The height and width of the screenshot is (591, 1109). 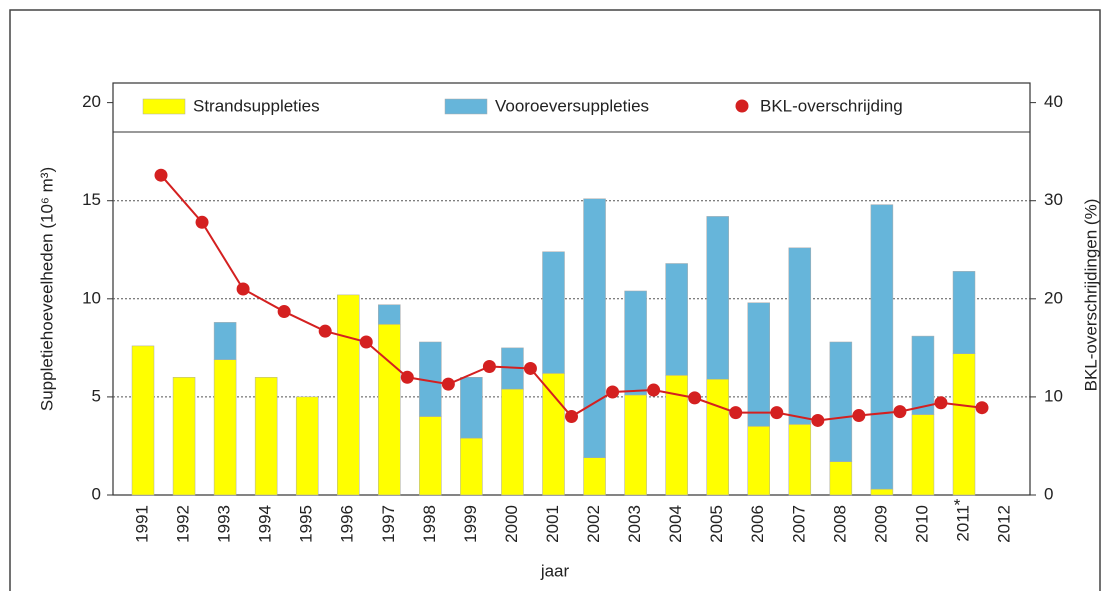 I want to click on x-tick-label: 2003, so click(x=634, y=524).